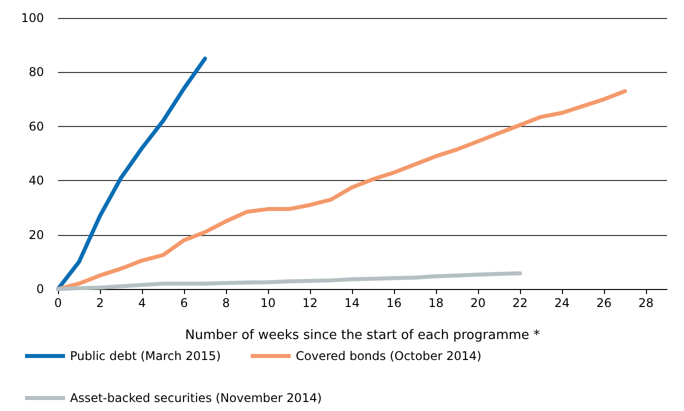 The width and height of the screenshot is (684, 411). I want to click on y-tick-label: 0, so click(40, 289).